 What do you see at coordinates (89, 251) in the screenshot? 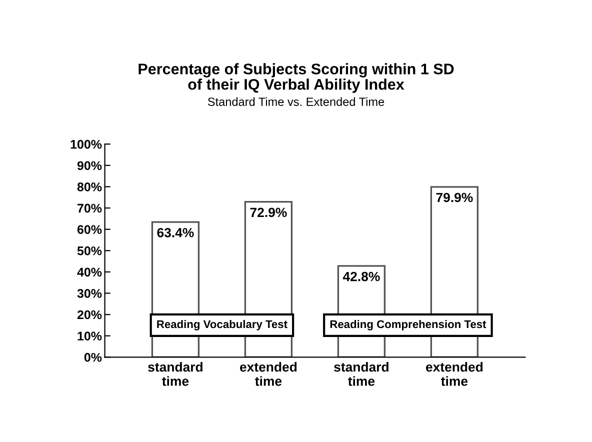
I see `y-tick-label: 50%` at bounding box center [89, 251].